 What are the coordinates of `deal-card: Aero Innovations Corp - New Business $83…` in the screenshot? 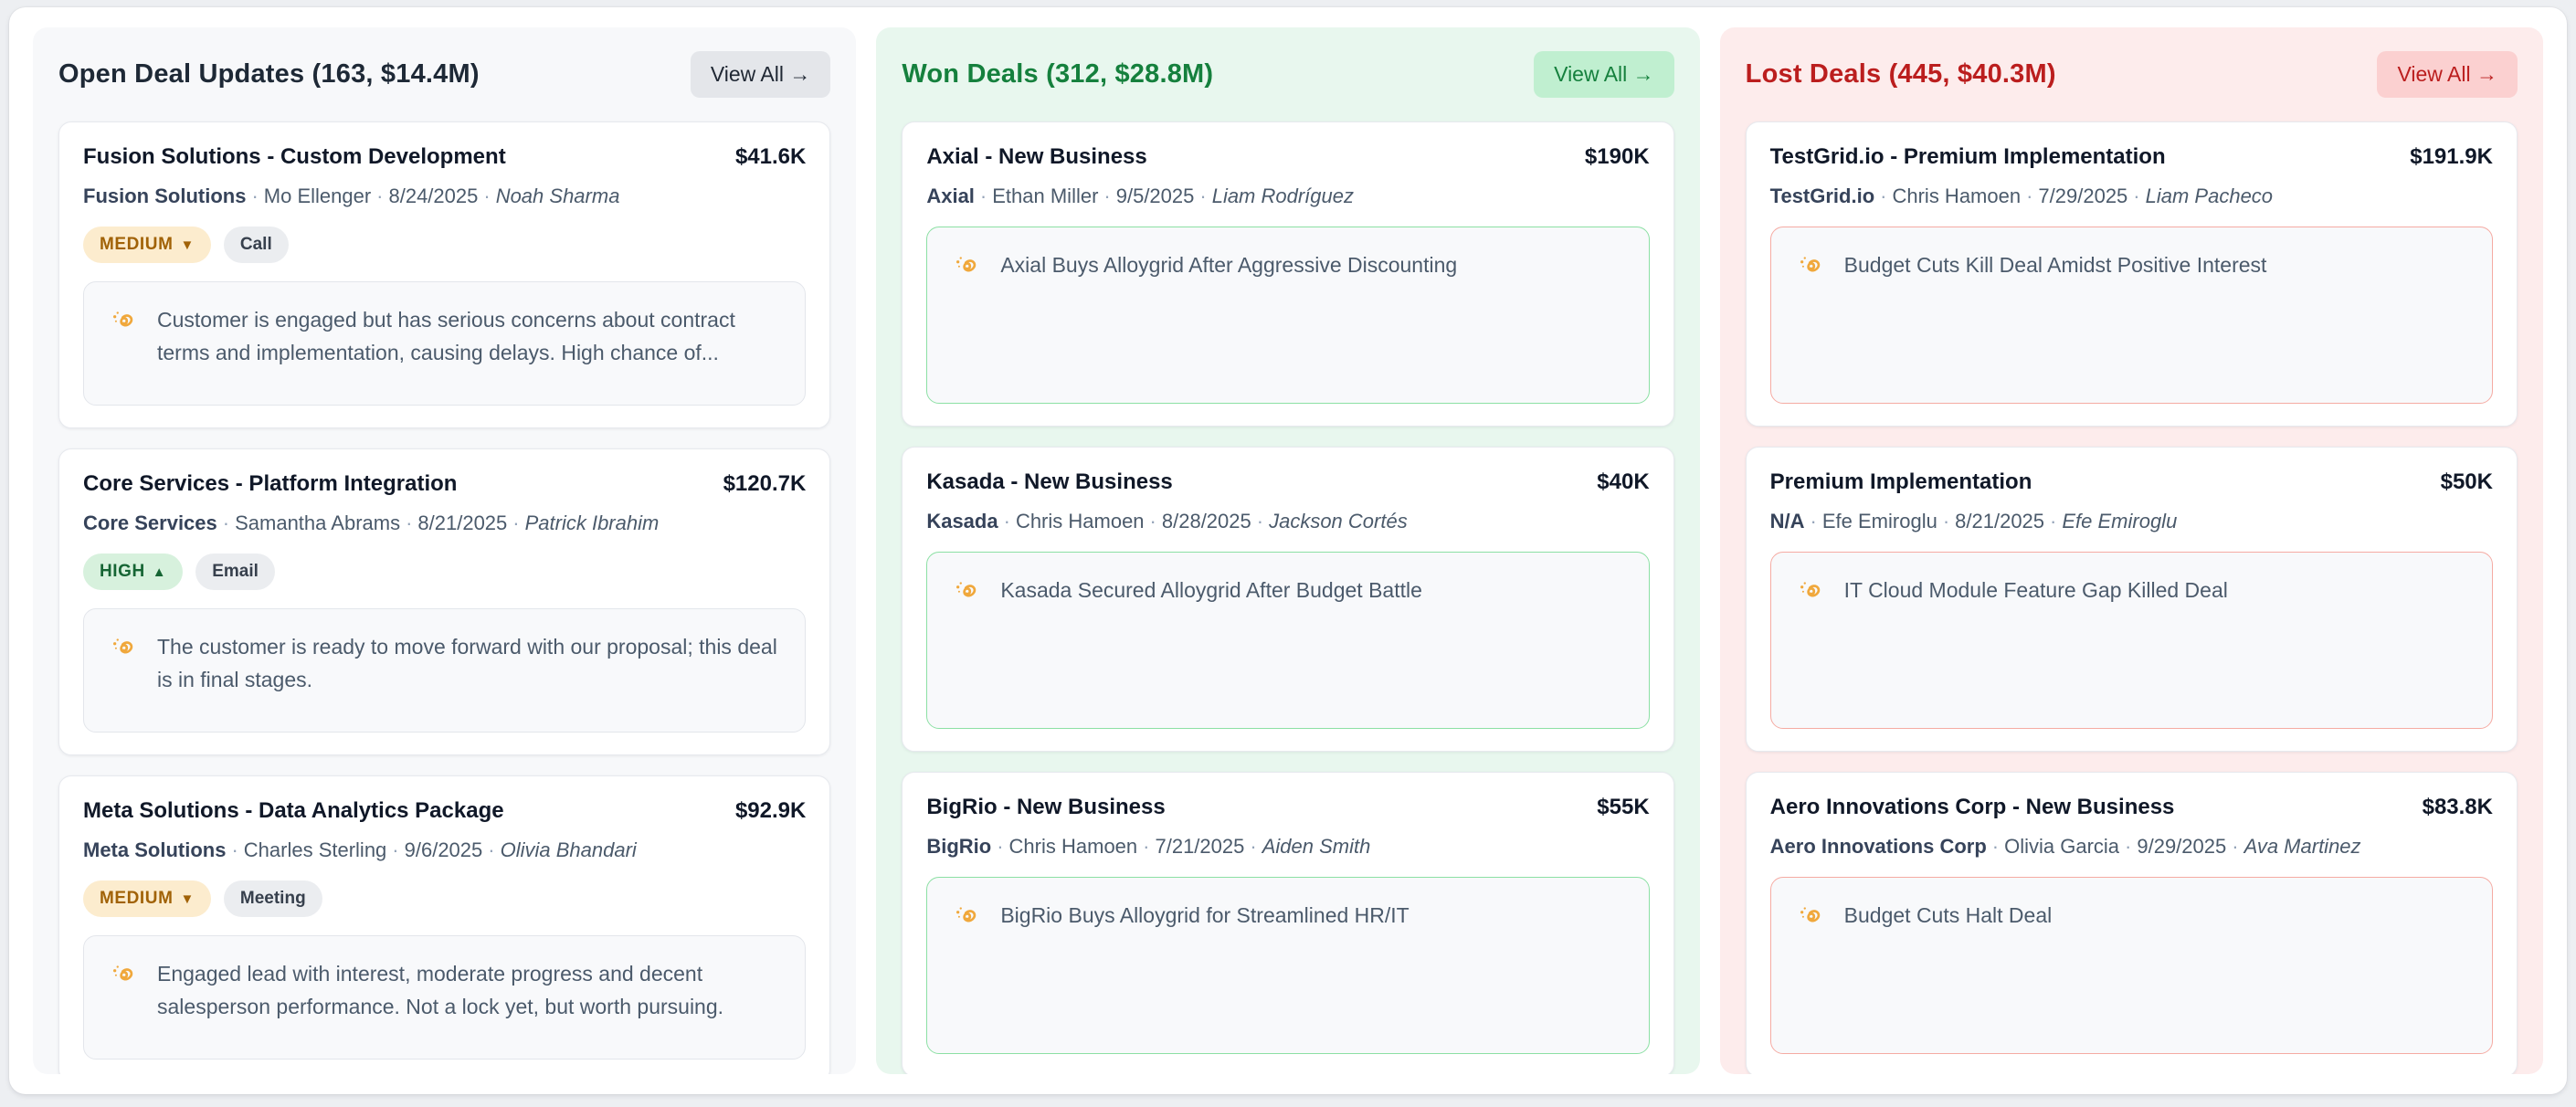 It's located at (2131, 923).